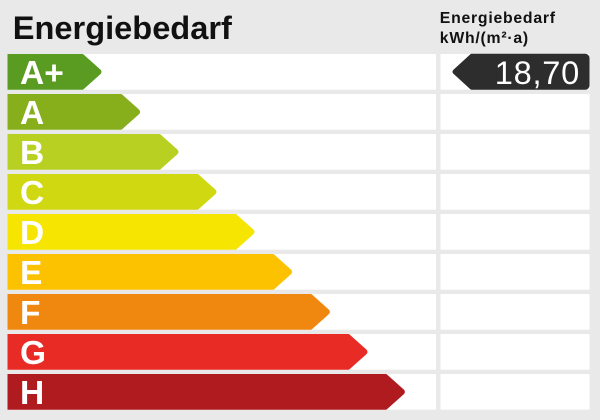 Image resolution: width=600 pixels, height=420 pixels. Describe the element at coordinates (32, 113) in the screenshot. I see `svg-text: A` at that location.